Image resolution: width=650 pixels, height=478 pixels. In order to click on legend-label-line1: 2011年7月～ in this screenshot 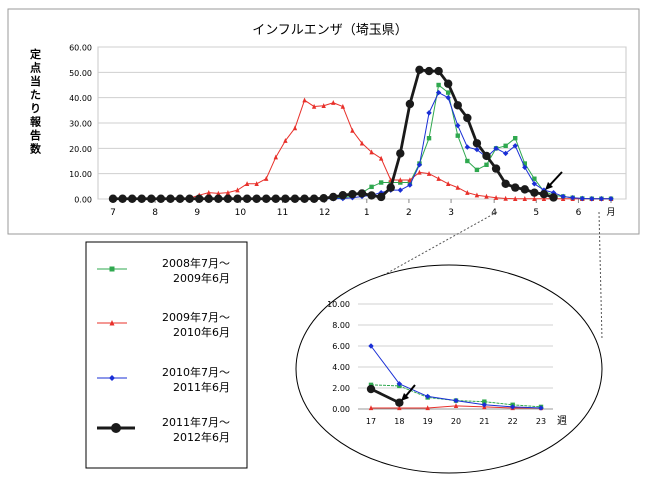, I will do `click(196, 422)`.